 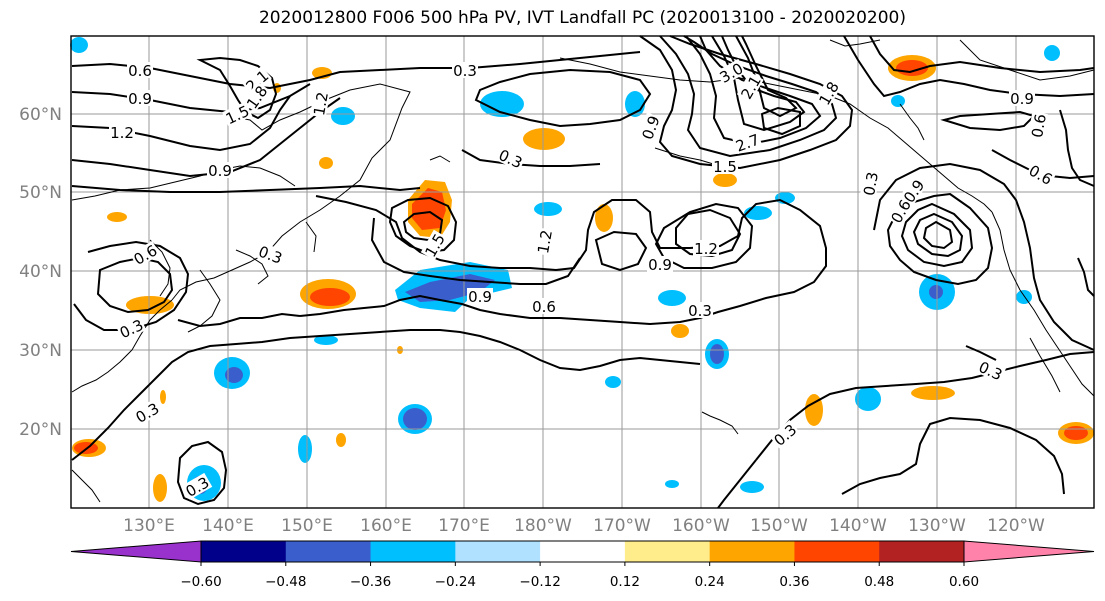 What do you see at coordinates (1029, 551) in the screenshot?
I see `colorbar-extension-high` at bounding box center [1029, 551].